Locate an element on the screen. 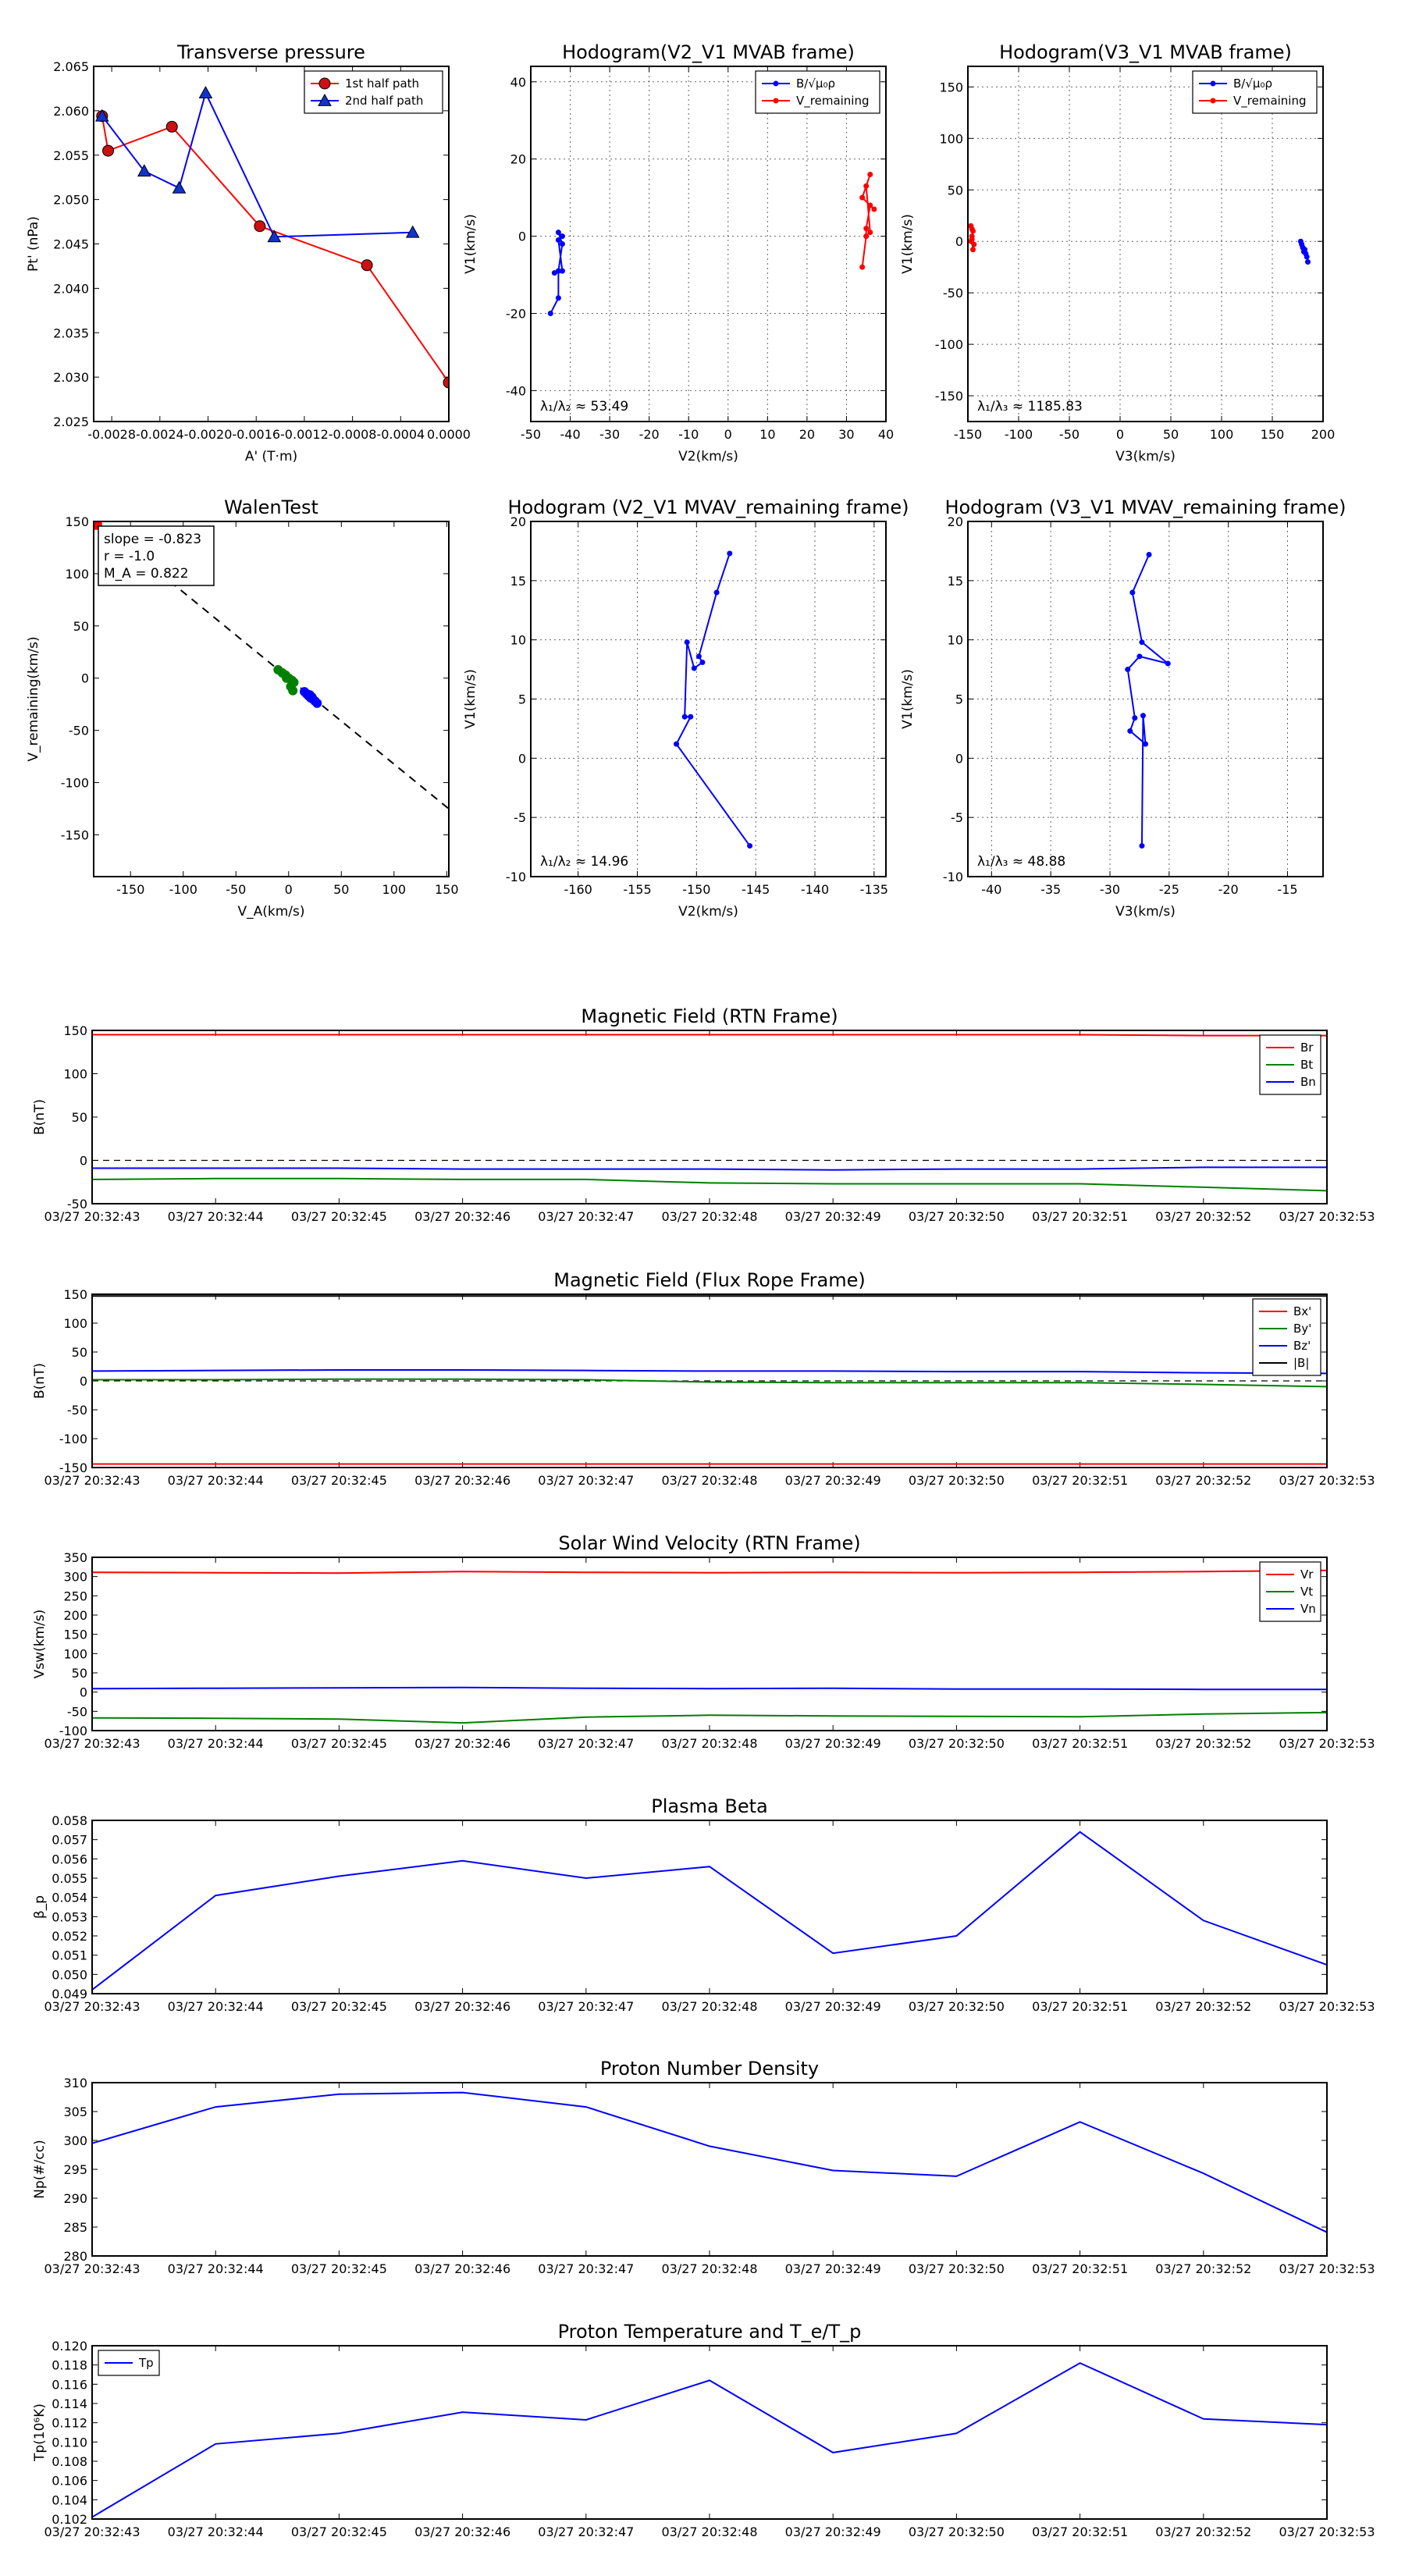 Image resolution: width=1405 pixels, height=2576 pixels. x-tick-label: 03/27 20:32:46 is located at coordinates (462, 1216).